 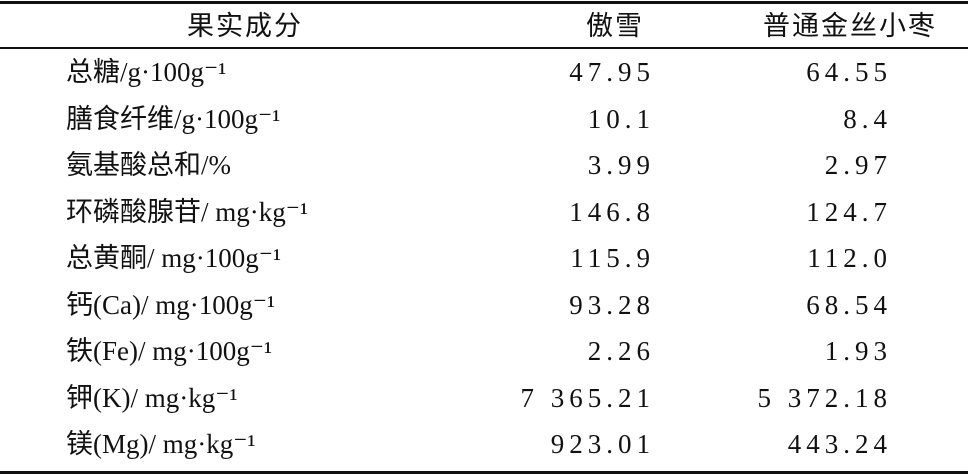 I want to click on row-label: 总黄酮/ mg·100g⁻¹, so click(x=174, y=258).